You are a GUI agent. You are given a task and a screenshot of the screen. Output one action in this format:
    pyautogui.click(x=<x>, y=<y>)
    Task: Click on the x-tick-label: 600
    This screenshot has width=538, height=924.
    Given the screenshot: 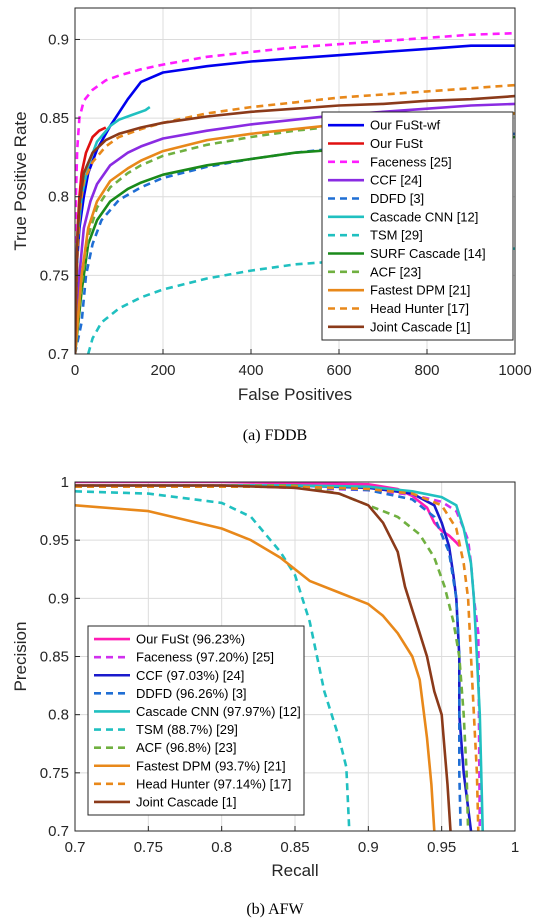 What is the action you would take?
    pyautogui.click(x=338, y=370)
    